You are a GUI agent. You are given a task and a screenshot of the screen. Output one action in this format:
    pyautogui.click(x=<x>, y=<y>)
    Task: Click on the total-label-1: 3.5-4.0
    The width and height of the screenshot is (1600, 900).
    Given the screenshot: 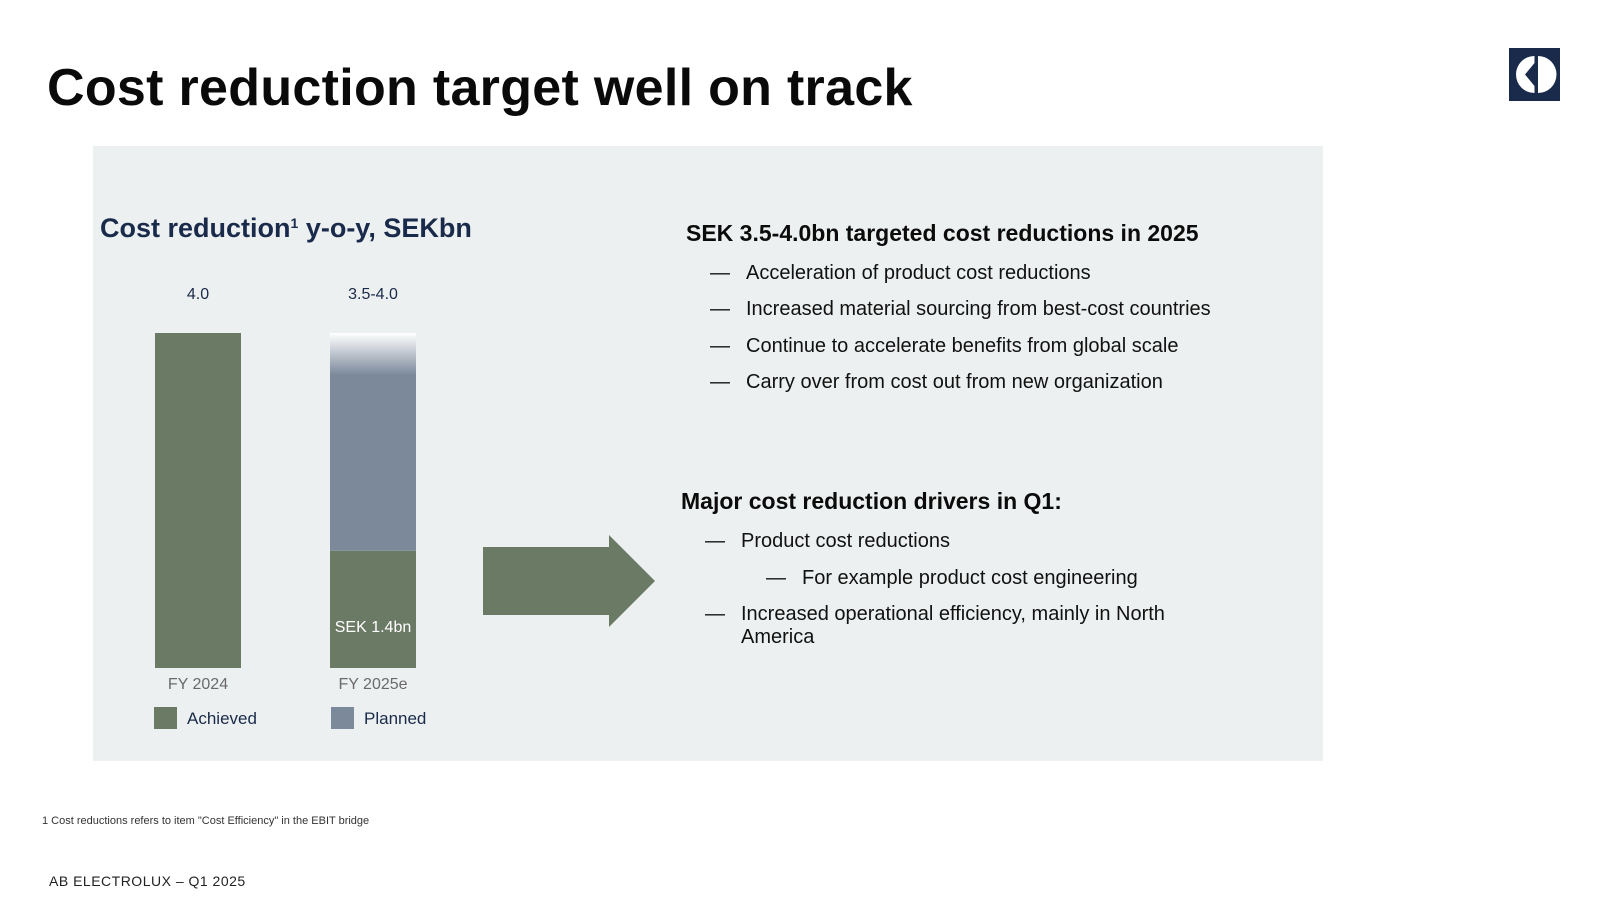 What is the action you would take?
    pyautogui.click(x=373, y=294)
    